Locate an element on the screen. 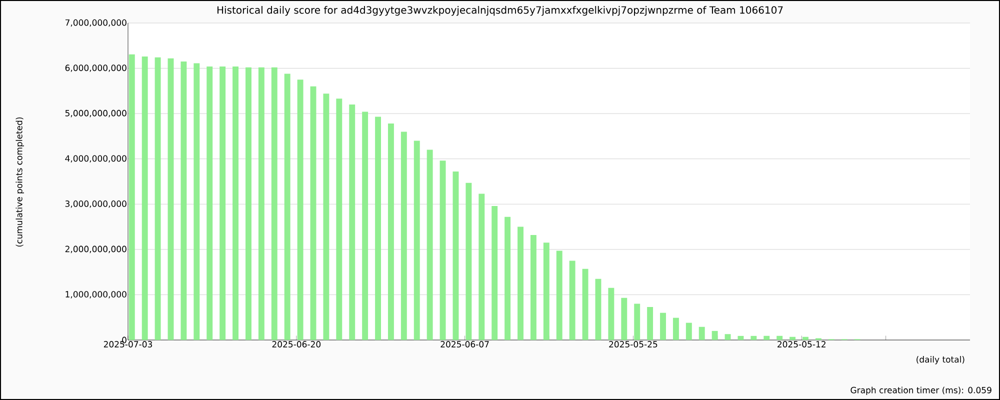 The height and width of the screenshot is (400, 1000). y-tick-label: 7,000,000,000 is located at coordinates (95, 23).